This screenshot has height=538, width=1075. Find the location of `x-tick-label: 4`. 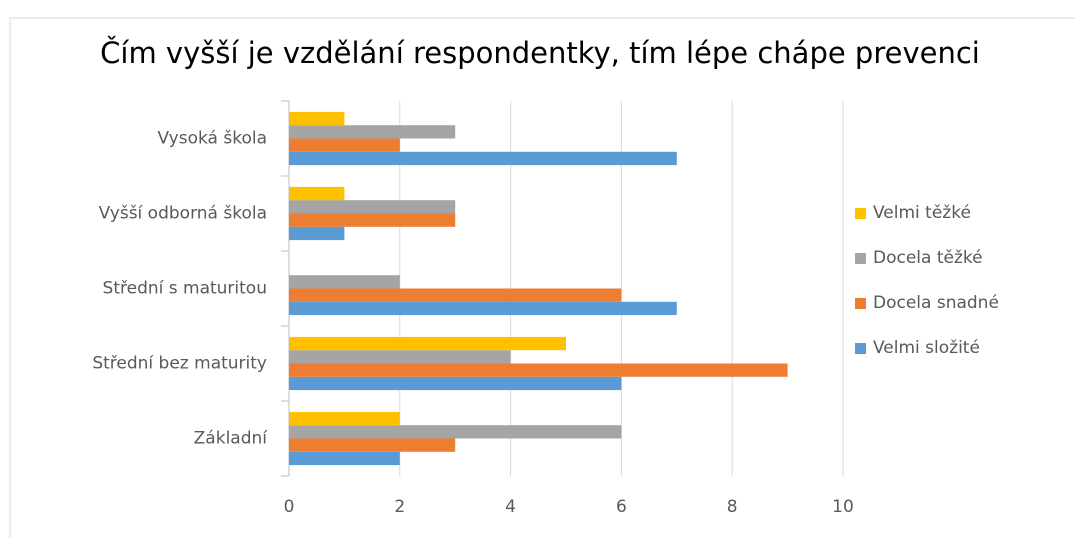

x-tick-label: 4 is located at coordinates (510, 507).